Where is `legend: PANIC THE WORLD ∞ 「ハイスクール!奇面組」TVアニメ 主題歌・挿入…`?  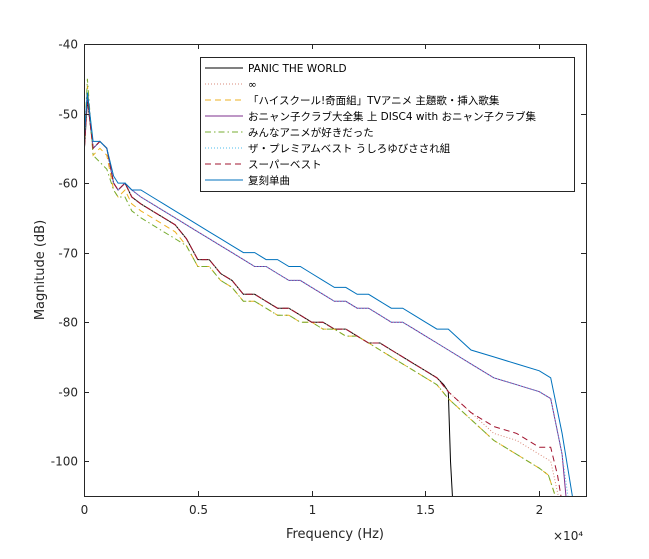
legend: PANIC THE WORLD ∞ 「ハイスクール!奇面組」TVアニメ 主題歌・挿入… is located at coordinates (387, 124).